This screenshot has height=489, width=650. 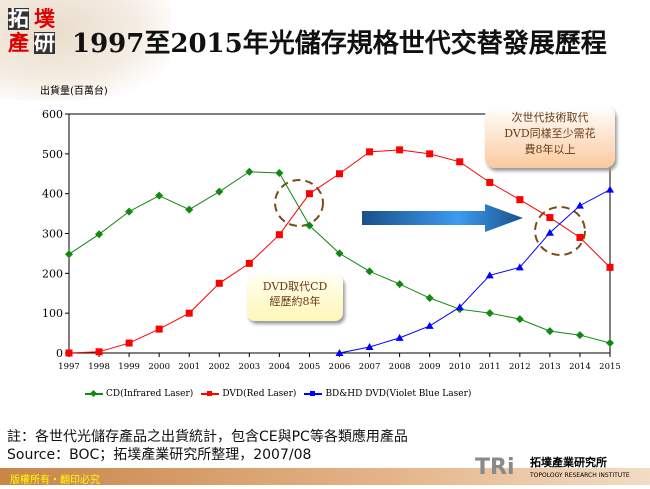 What do you see at coordinates (460, 367) in the screenshot?
I see `x-tick-label: 2010` at bounding box center [460, 367].